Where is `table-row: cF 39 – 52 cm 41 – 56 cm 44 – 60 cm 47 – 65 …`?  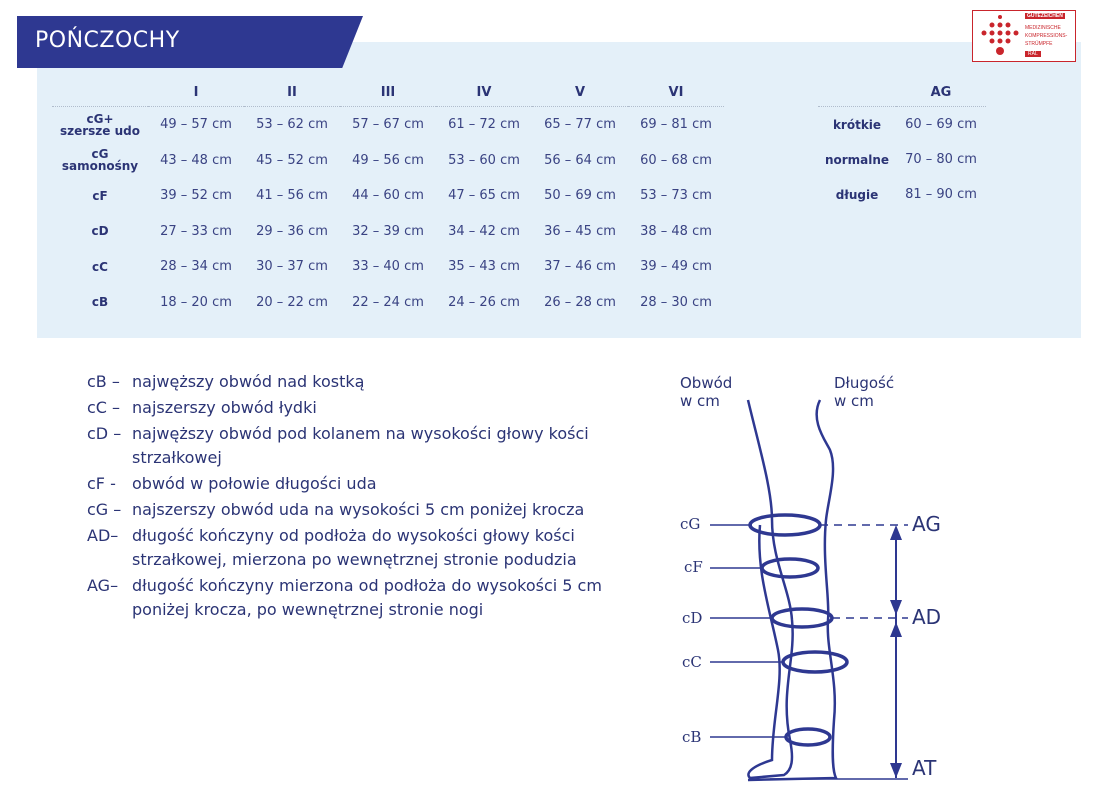
table-row: cF 39 – 52 cm 41 – 56 cm 44 – 60 cm 47 – 65 … is located at coordinates (388, 196).